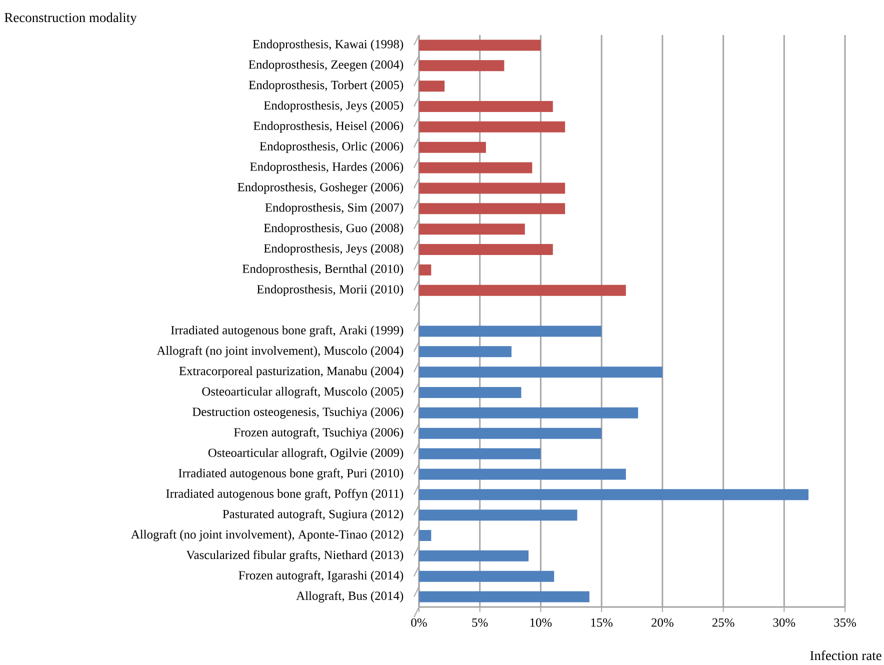  What do you see at coordinates (323, 270) in the screenshot?
I see `y-tick-label: Endoprosthesis, Bernthal (2010)` at bounding box center [323, 270].